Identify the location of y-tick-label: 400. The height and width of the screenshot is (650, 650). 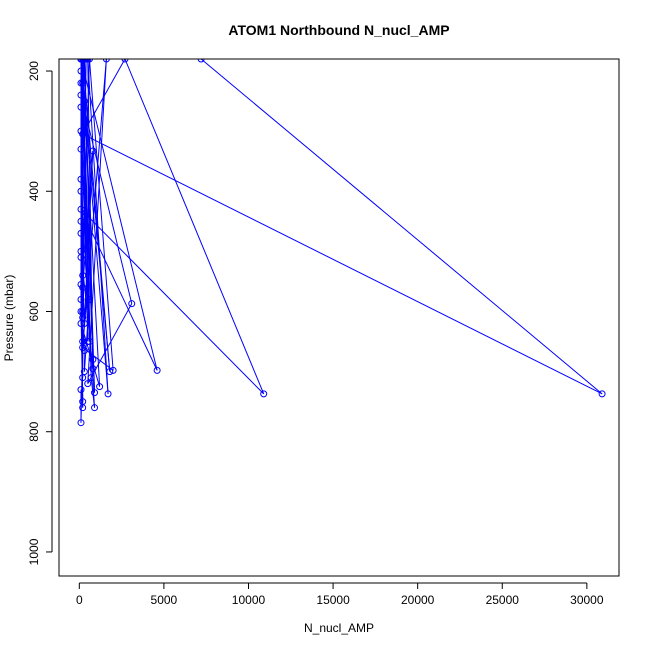
(34, 191).